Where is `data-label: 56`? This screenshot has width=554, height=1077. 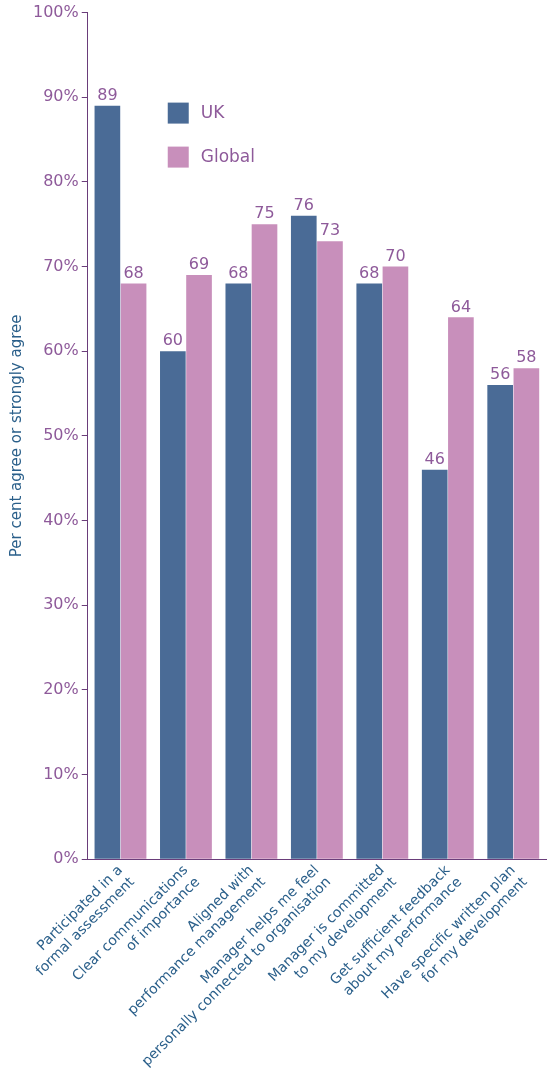 data-label: 56 is located at coordinates (500, 374).